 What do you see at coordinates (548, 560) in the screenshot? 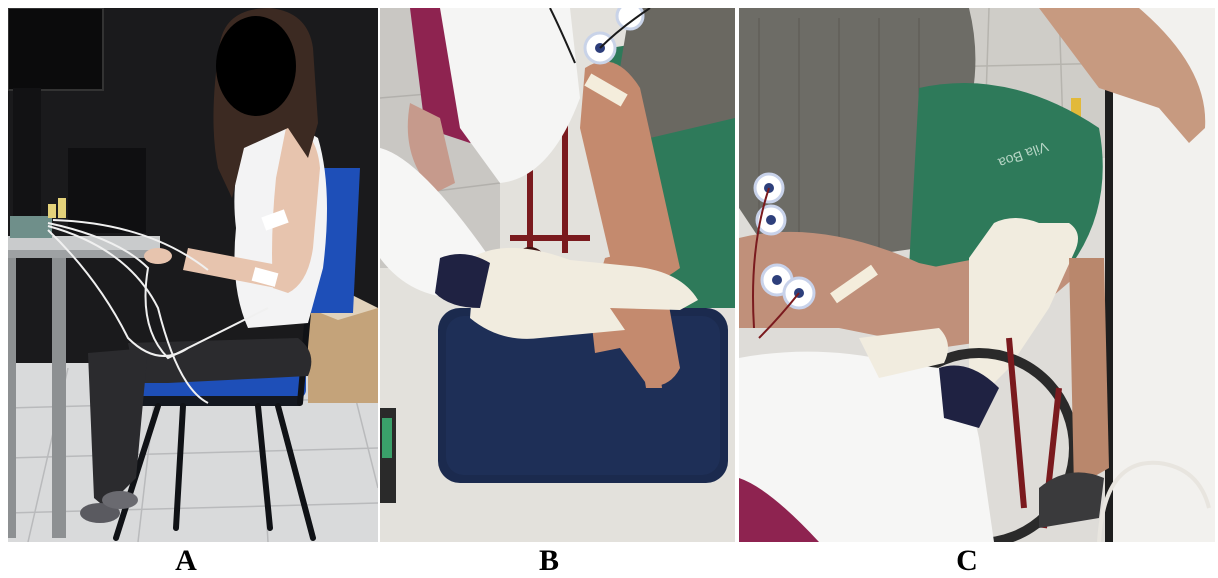
I see `panel-label-b: B` at bounding box center [548, 560].